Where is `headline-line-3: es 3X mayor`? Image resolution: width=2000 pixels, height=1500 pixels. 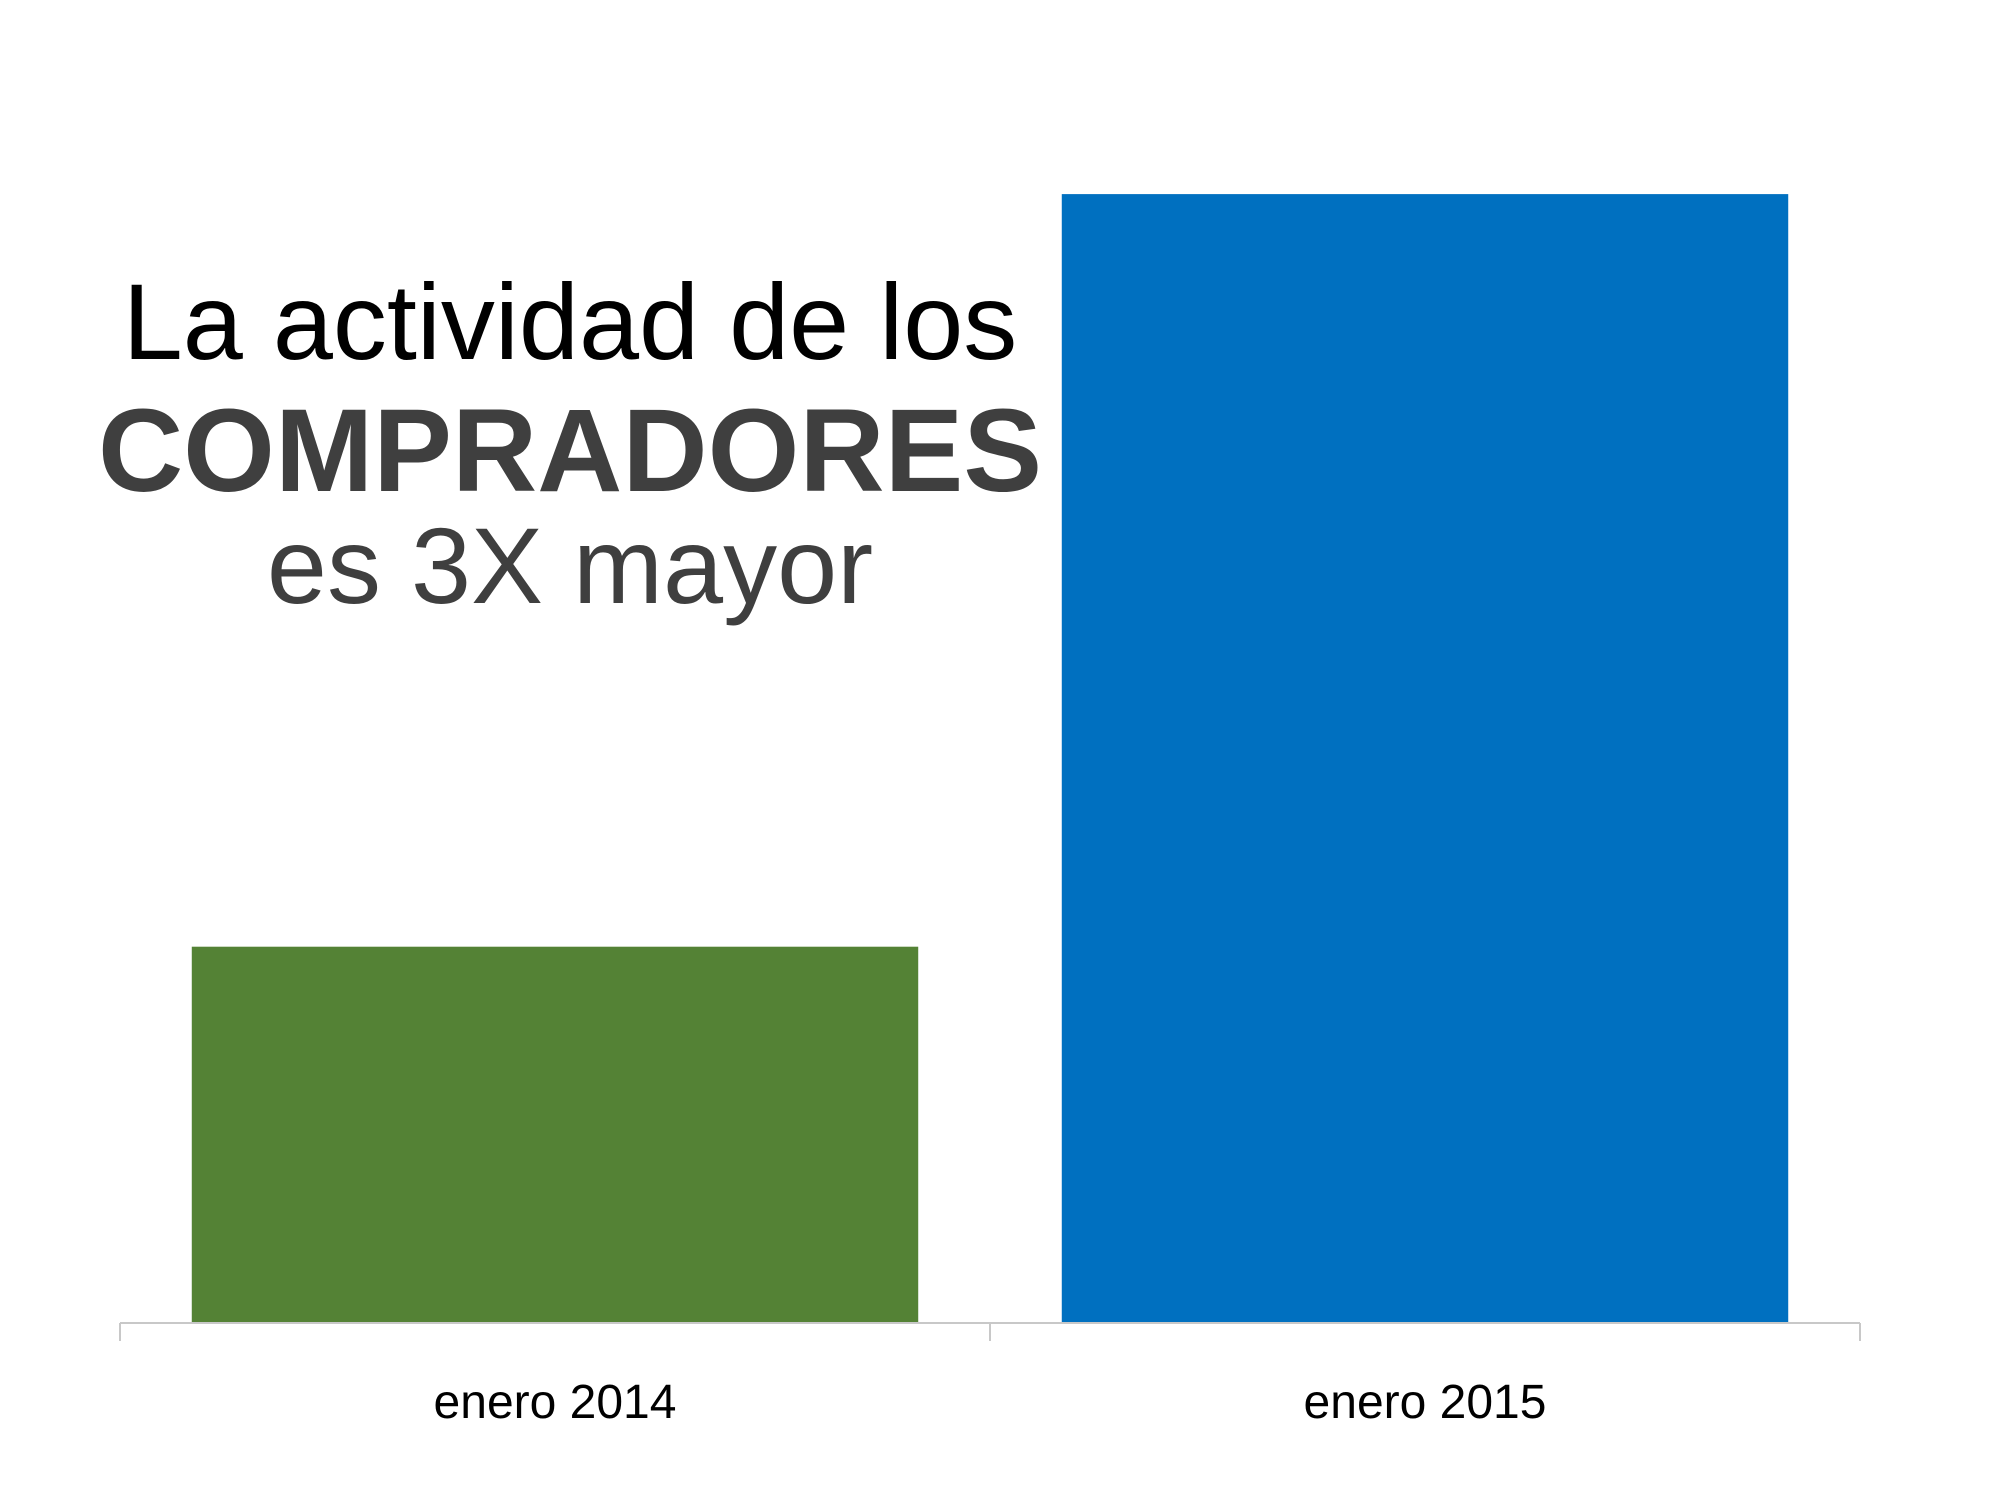
headline-line-3: es 3X mayor is located at coordinates (570, 565).